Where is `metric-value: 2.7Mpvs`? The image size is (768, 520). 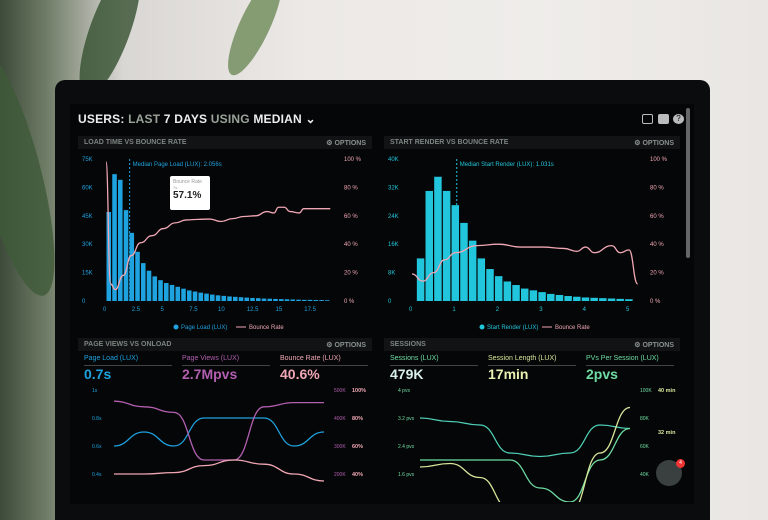
metric-value: 2.7Mpvs is located at coordinates (210, 374).